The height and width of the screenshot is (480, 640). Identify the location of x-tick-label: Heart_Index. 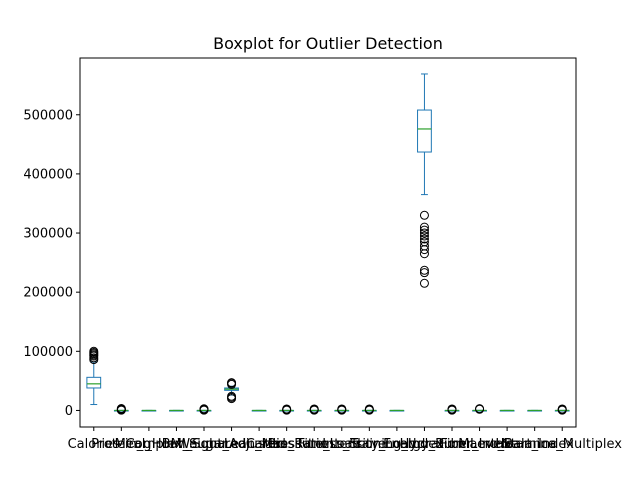
(534, 444).